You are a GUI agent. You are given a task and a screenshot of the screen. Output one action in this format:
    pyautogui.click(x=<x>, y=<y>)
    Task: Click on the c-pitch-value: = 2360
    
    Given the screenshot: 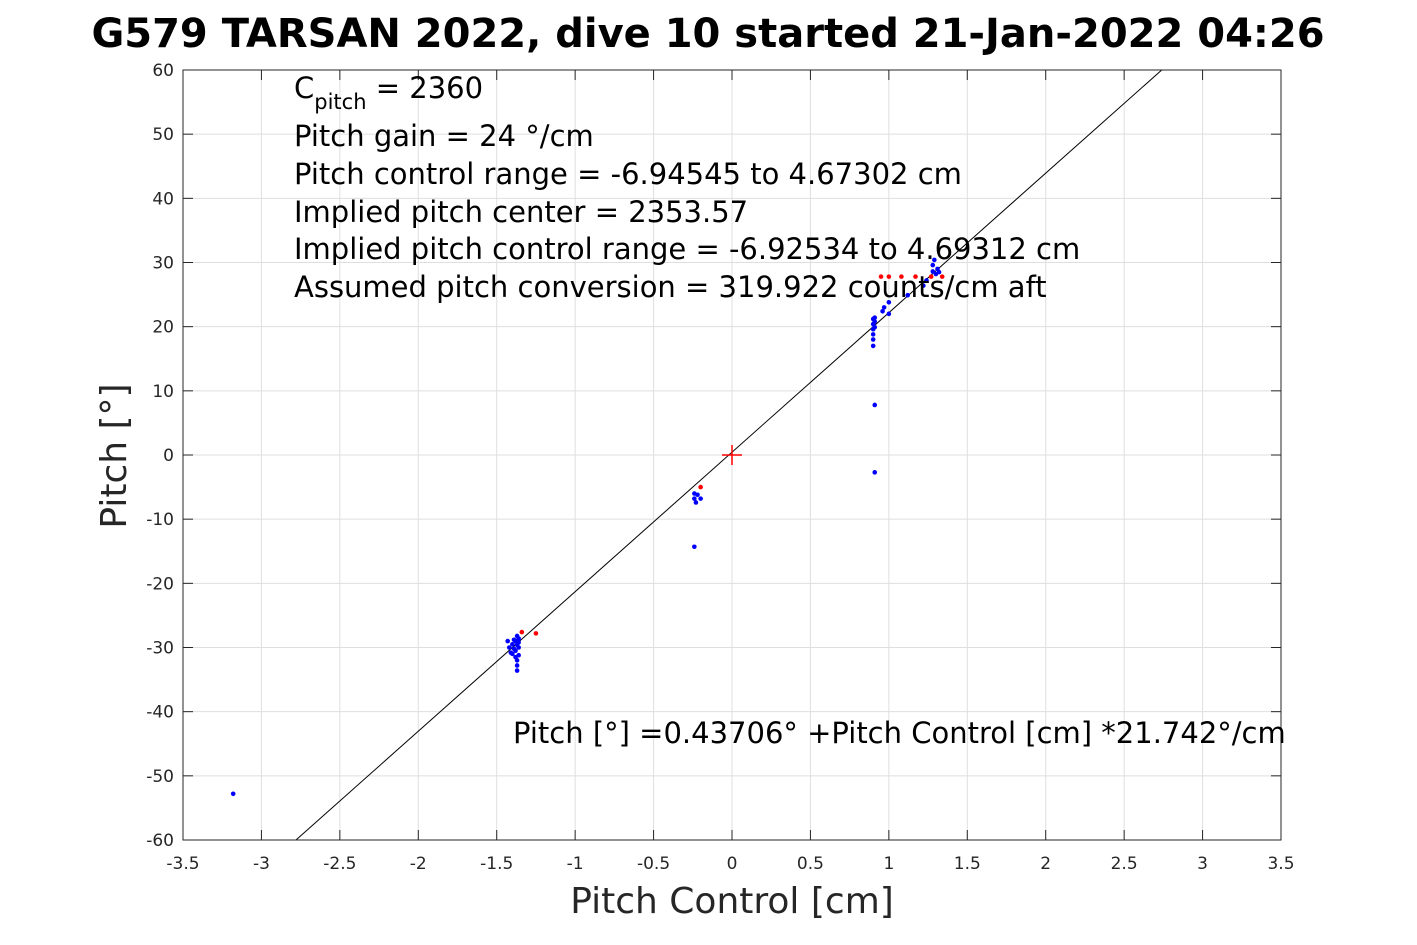 What is the action you would take?
    pyautogui.click(x=425, y=88)
    